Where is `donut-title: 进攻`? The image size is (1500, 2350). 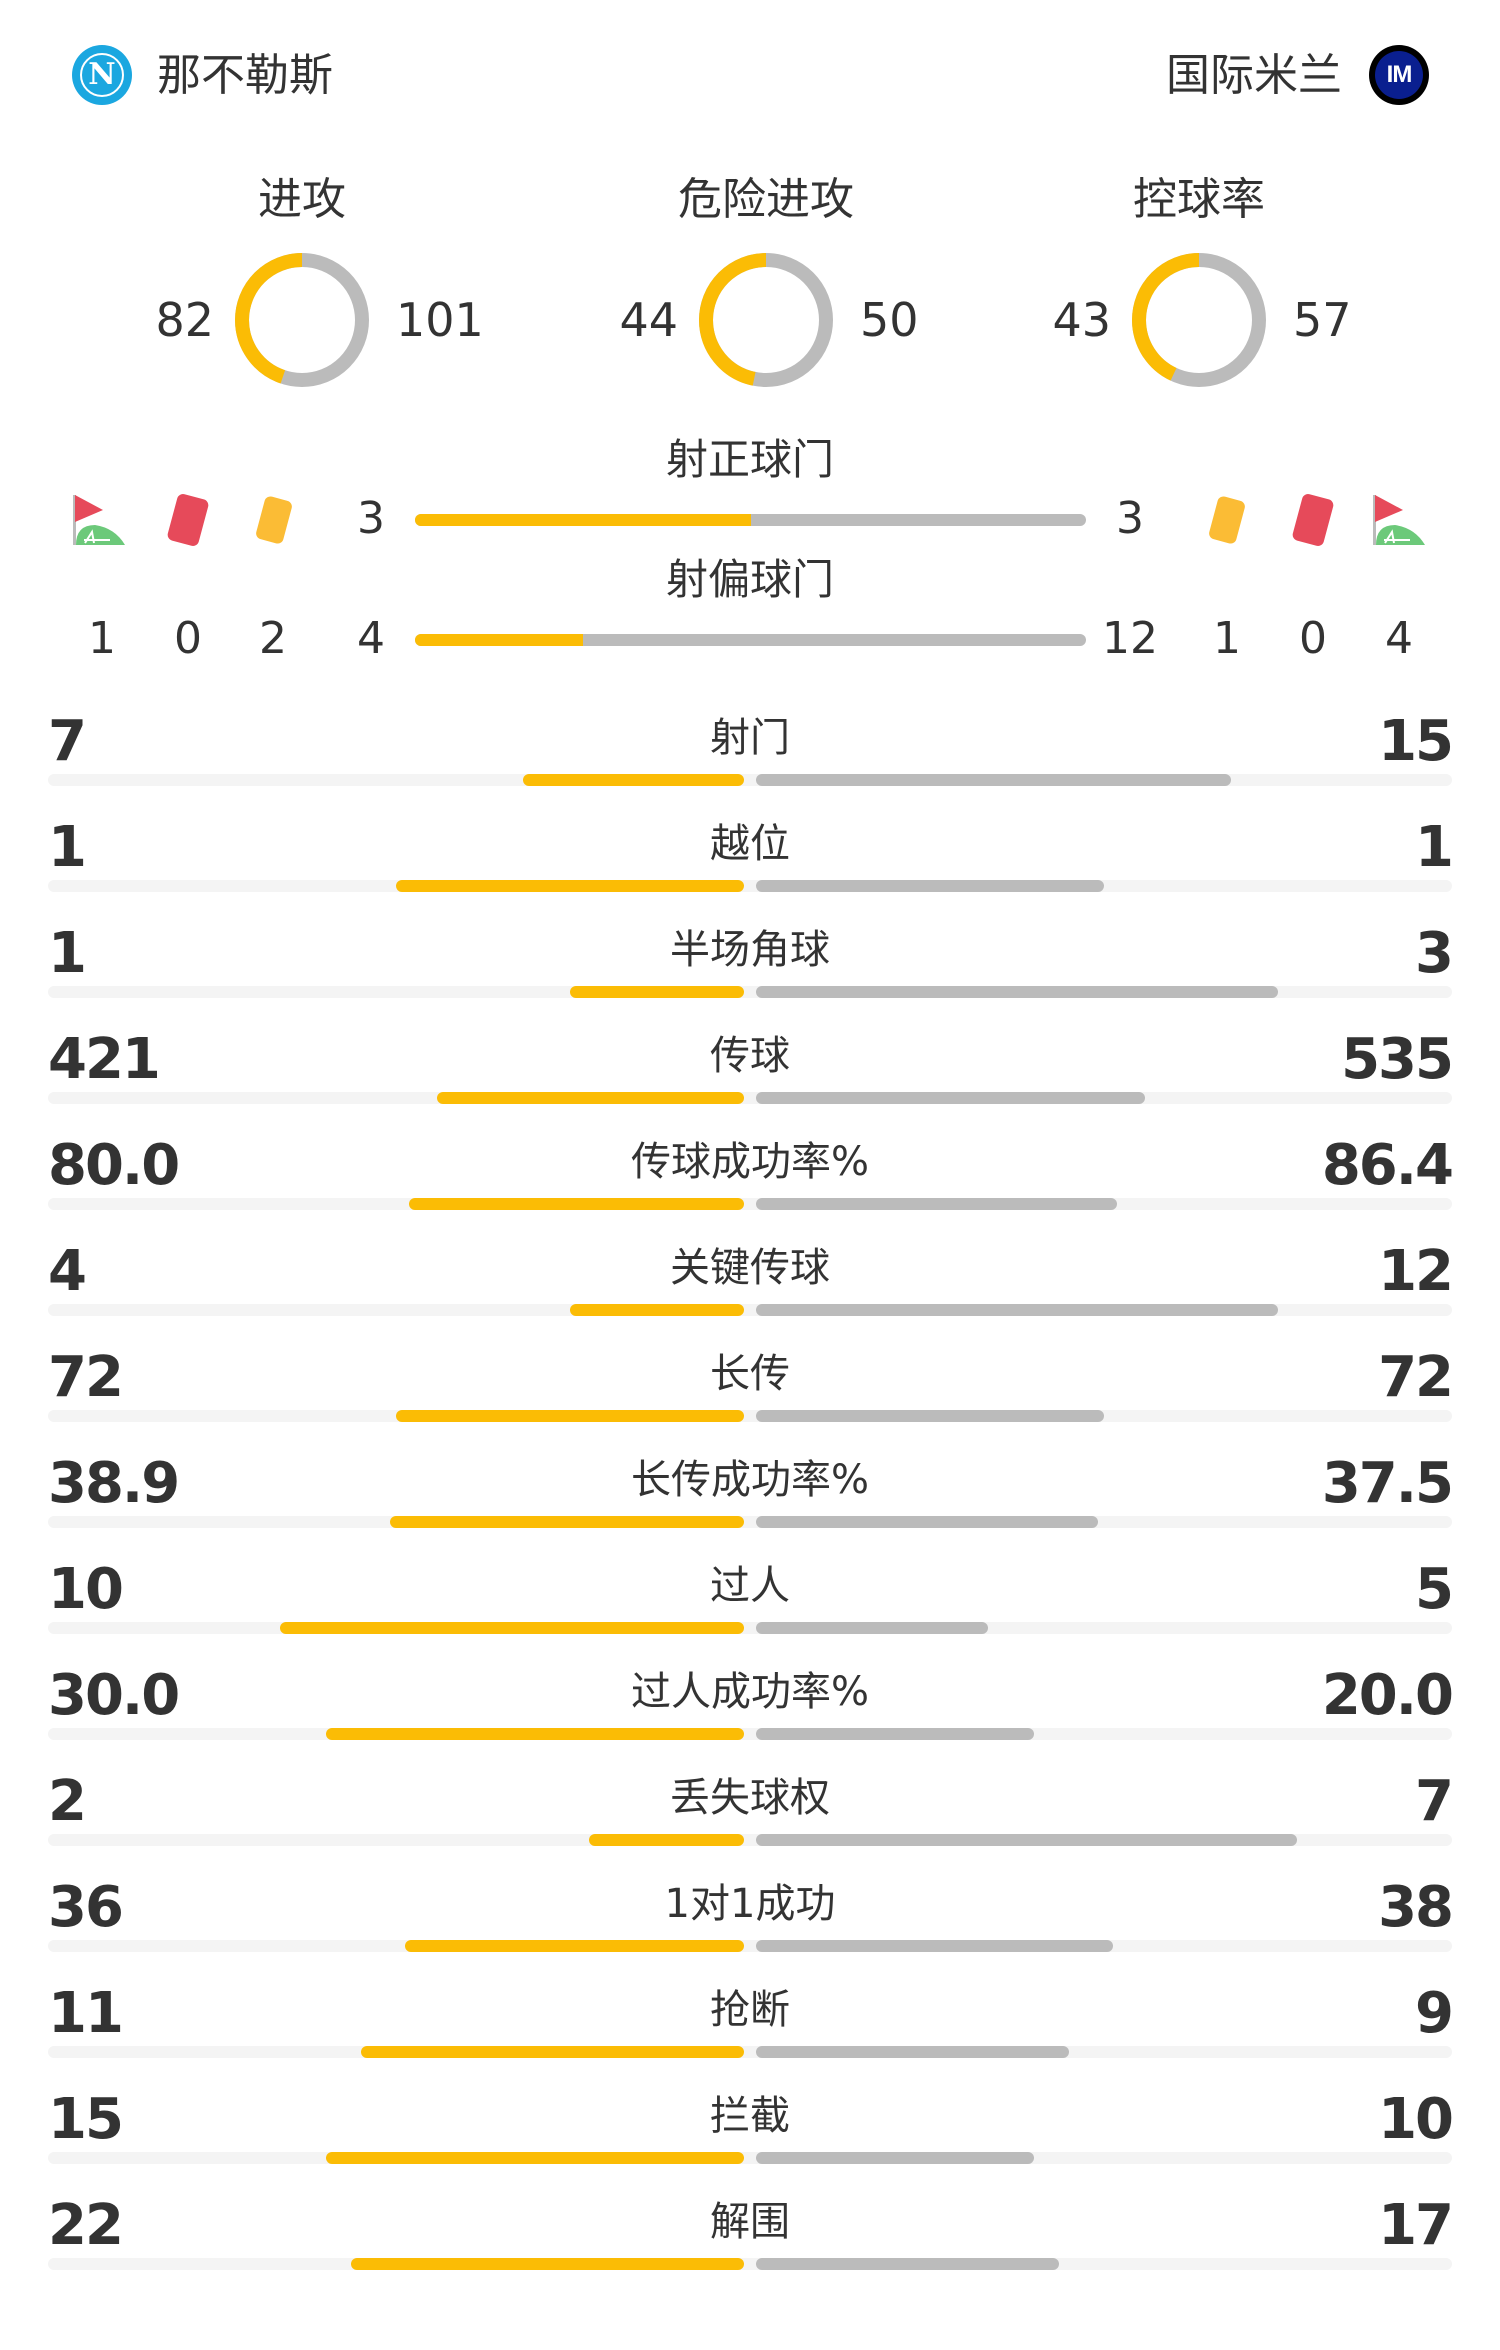 donut-title: 进攻 is located at coordinates (302, 199).